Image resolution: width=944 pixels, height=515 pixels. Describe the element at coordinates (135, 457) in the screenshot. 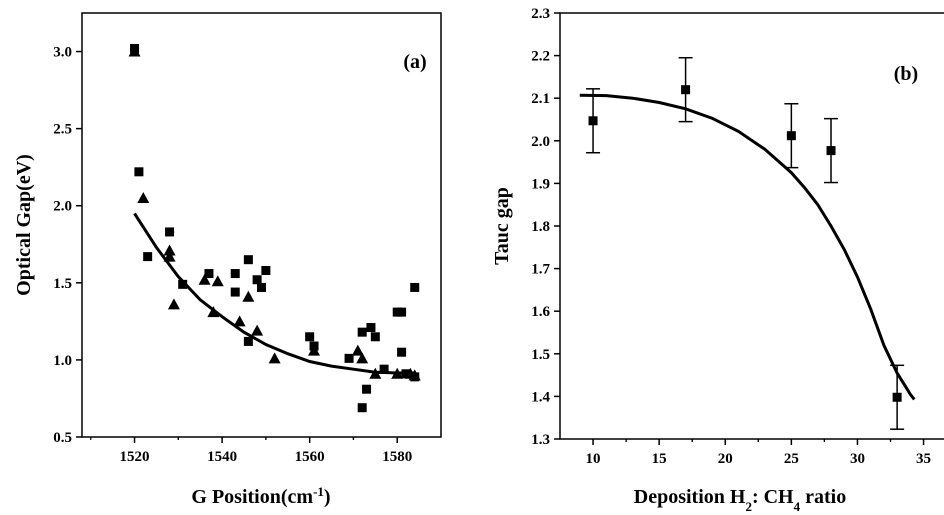

I see `panel-a-x-tick-label: 1520` at that location.